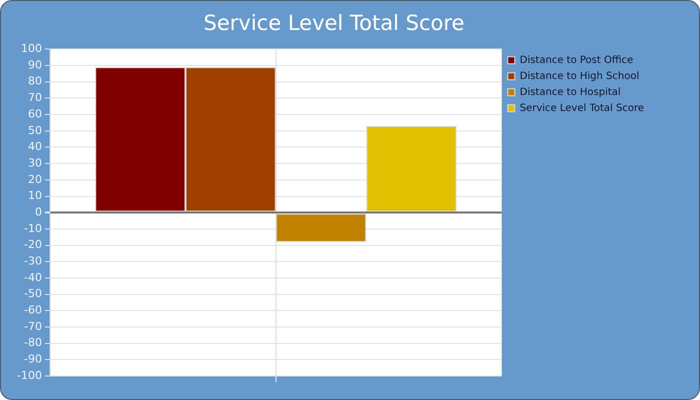 This screenshot has width=700, height=400. I want to click on y-tick-label: 10, so click(35, 195).